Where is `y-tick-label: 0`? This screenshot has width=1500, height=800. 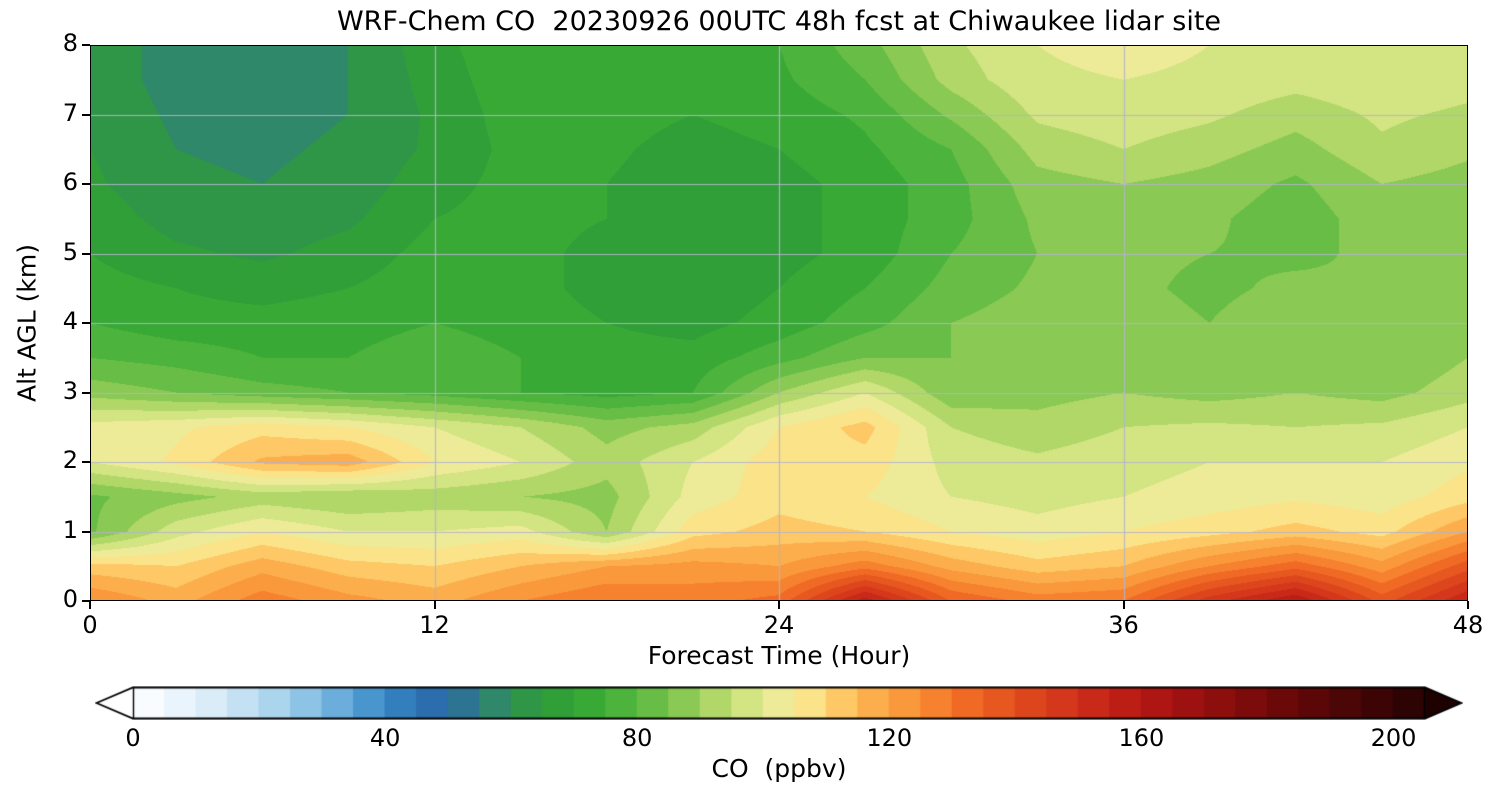 y-tick-label: 0 is located at coordinates (70, 599).